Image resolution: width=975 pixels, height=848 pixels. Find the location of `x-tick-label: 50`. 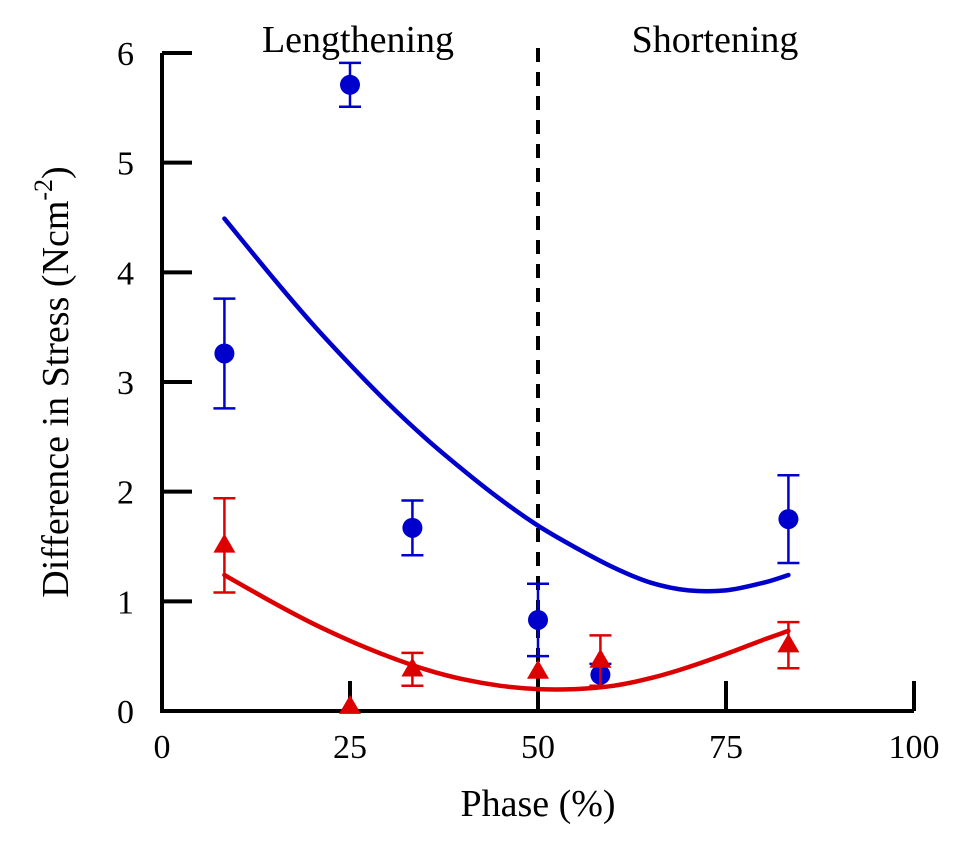

x-tick-label: 50 is located at coordinates (538, 747).